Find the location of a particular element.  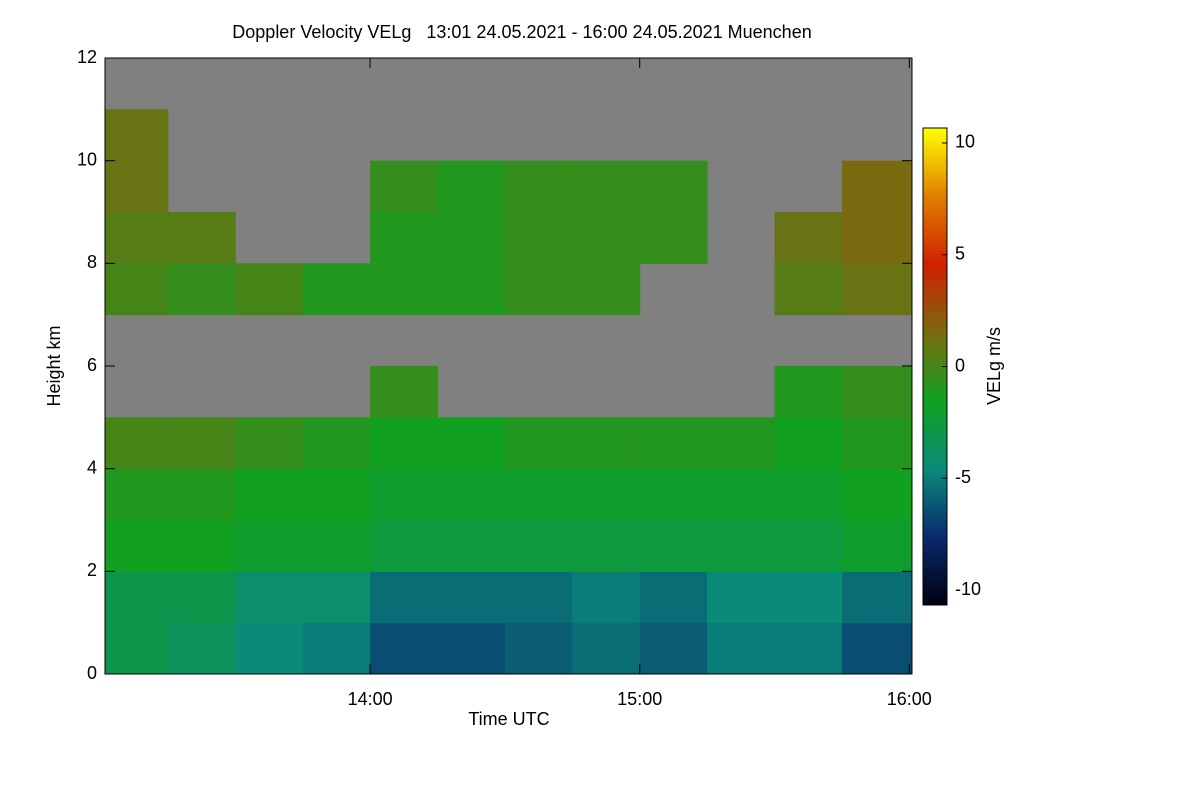

colorbar-label: VELg m/s is located at coordinates (994, 366).